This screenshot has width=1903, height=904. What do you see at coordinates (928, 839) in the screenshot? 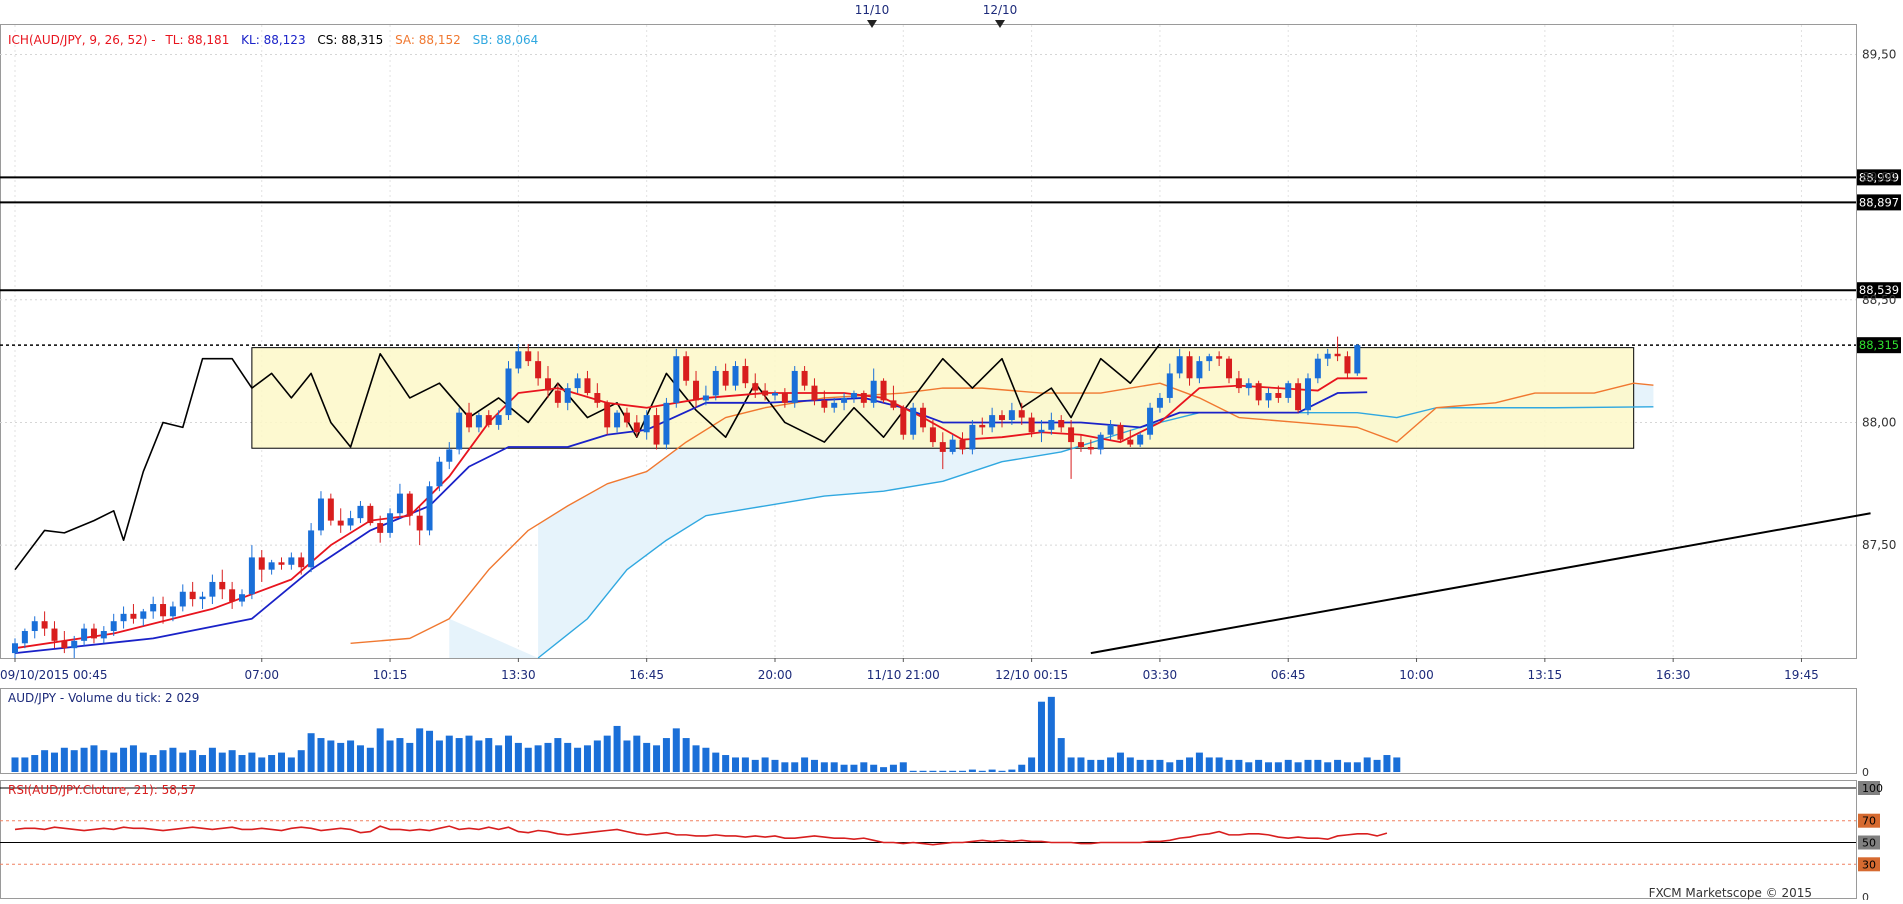
I see `rsi-panel-frame` at bounding box center [928, 839].